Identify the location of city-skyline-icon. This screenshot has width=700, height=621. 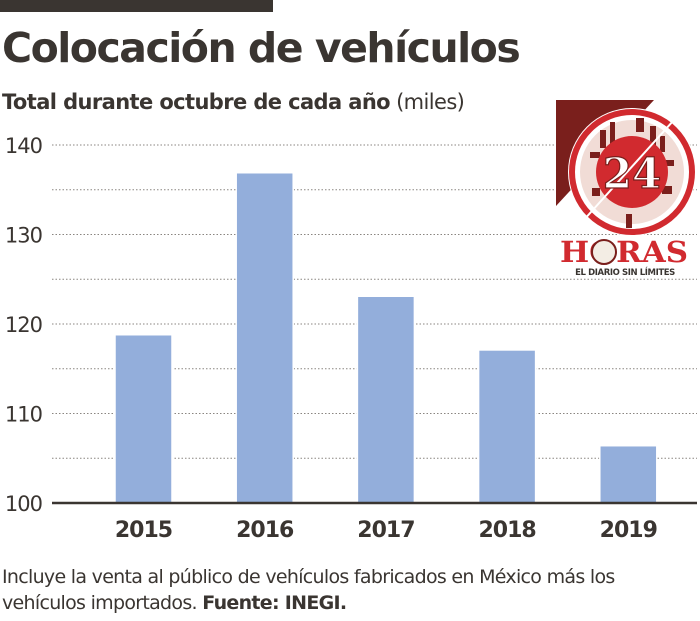
(632, 173).